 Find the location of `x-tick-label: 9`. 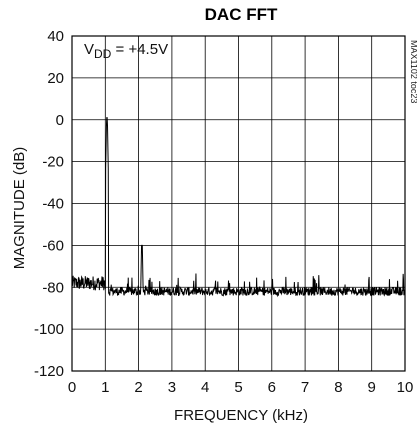

x-tick-label: 9 is located at coordinates (372, 387).